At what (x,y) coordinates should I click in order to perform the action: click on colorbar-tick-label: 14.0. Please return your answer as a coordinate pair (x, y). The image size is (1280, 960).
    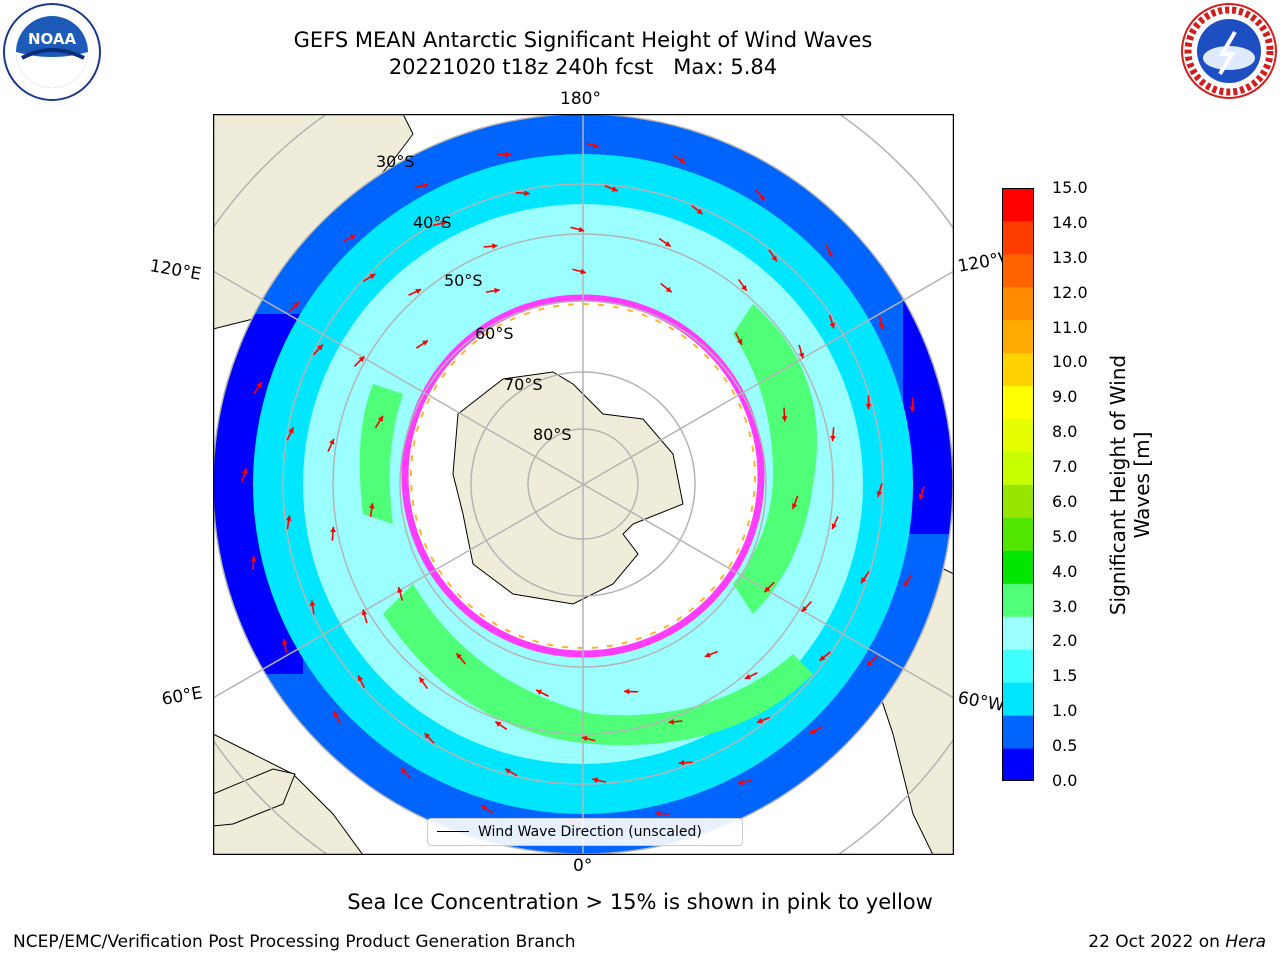
    Looking at the image, I should click on (1070, 222).